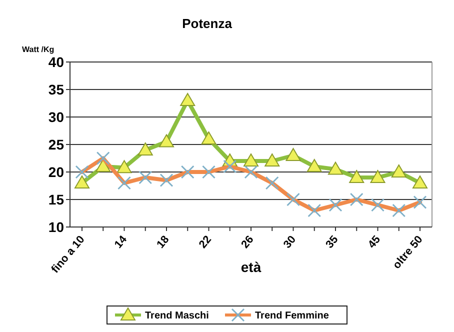  I want to click on chart-title: Potenza, so click(207, 23).